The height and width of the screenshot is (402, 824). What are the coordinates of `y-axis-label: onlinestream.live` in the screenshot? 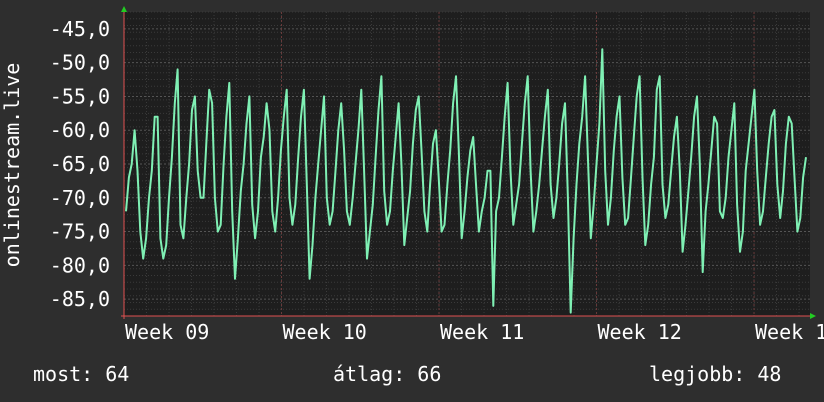 It's located at (12, 165).